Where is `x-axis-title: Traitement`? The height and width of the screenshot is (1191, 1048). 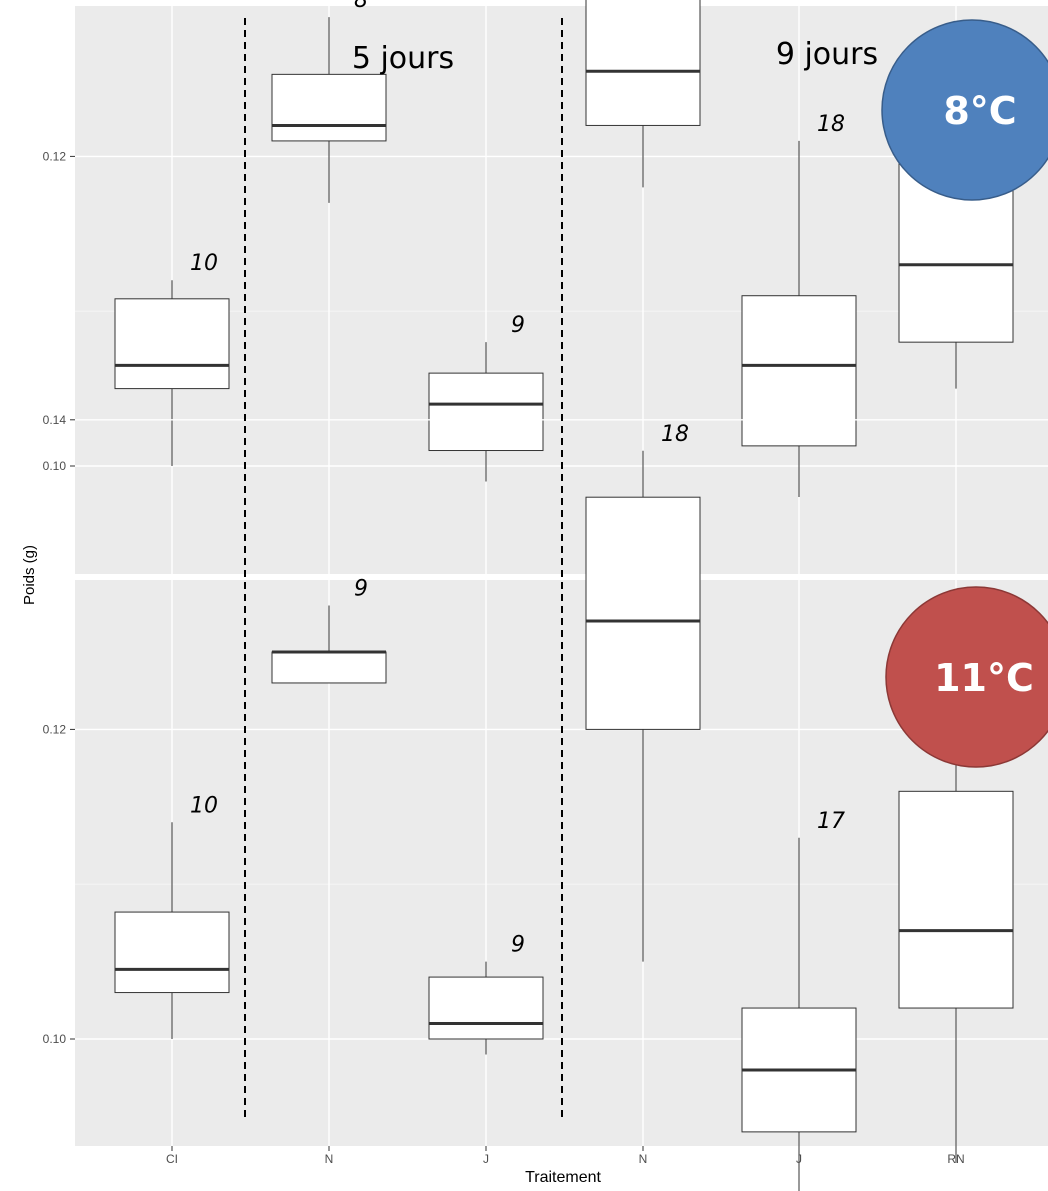 x-axis-title: Traitement is located at coordinates (563, 1177).